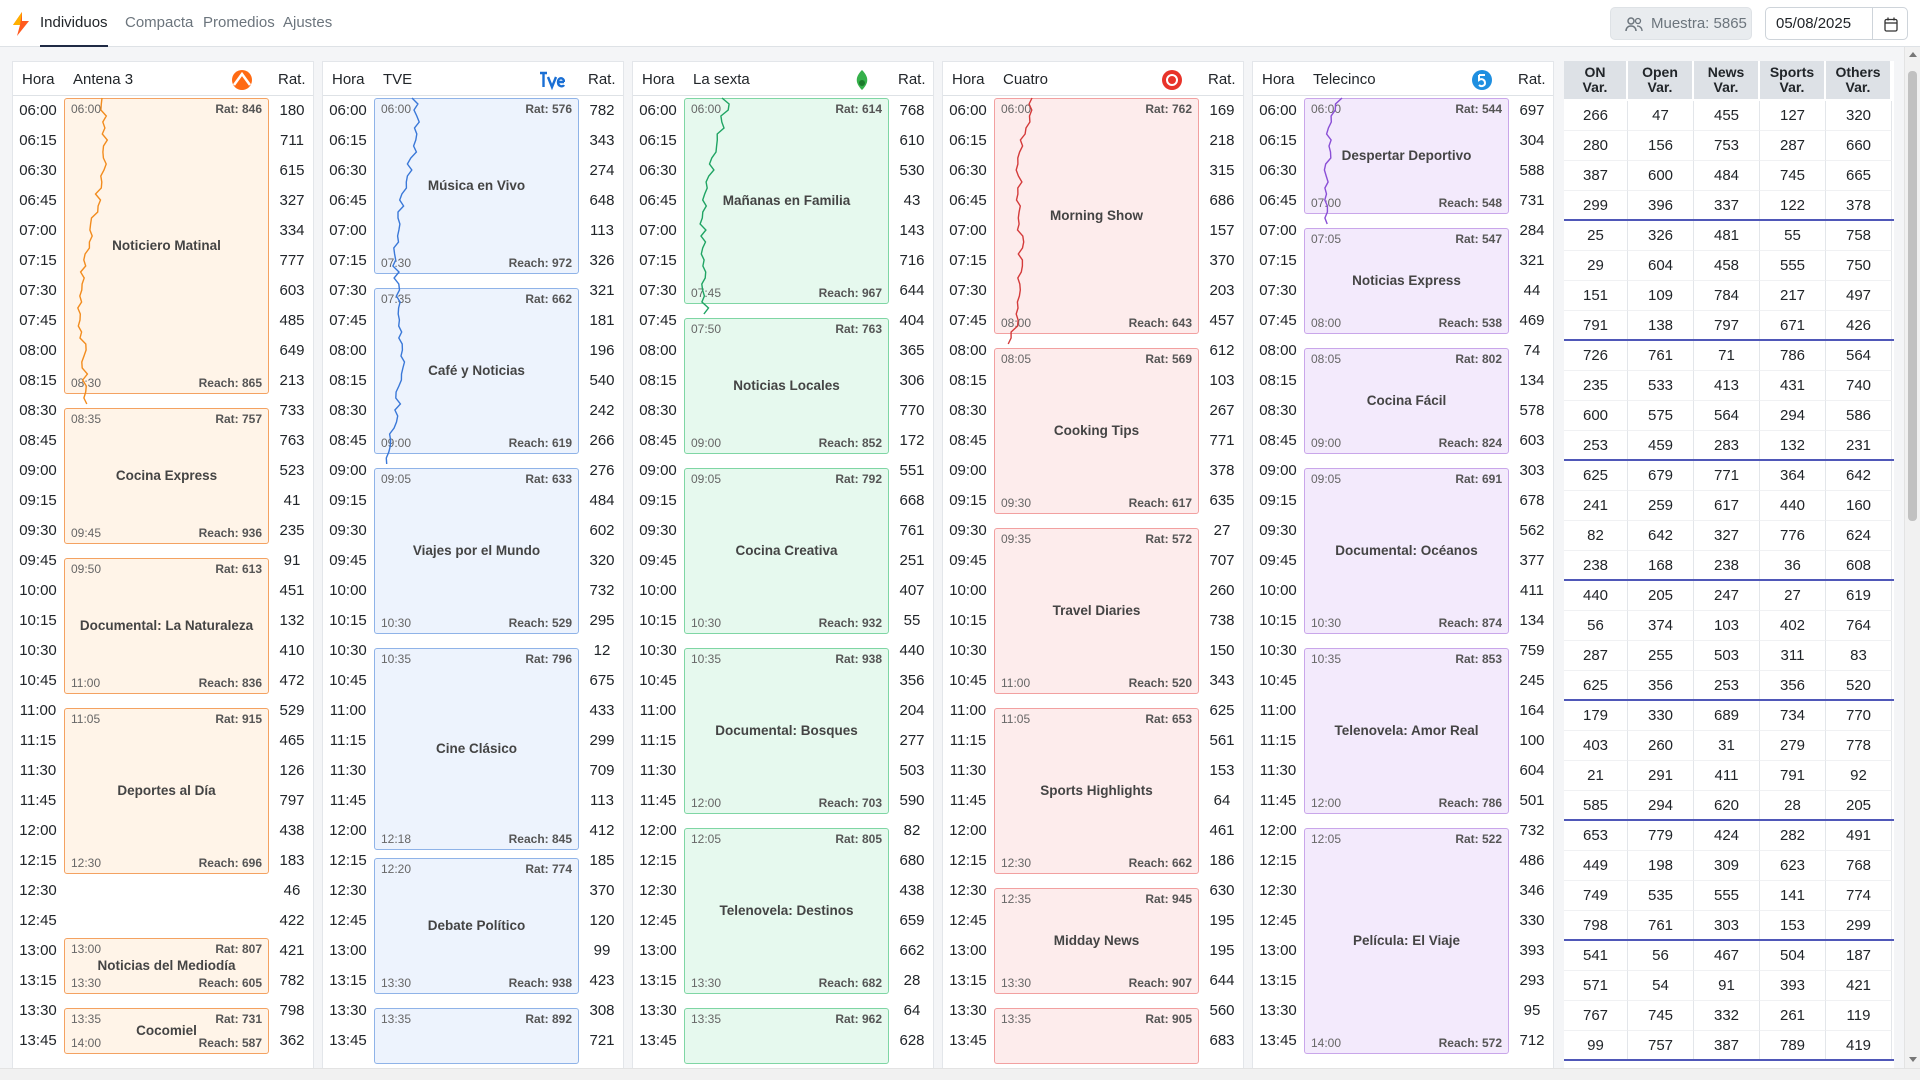 This screenshot has width=1920, height=1080. What do you see at coordinates (1096, 1035) in the screenshot?
I see `program-block: 13:35 Rat: 905` at bounding box center [1096, 1035].